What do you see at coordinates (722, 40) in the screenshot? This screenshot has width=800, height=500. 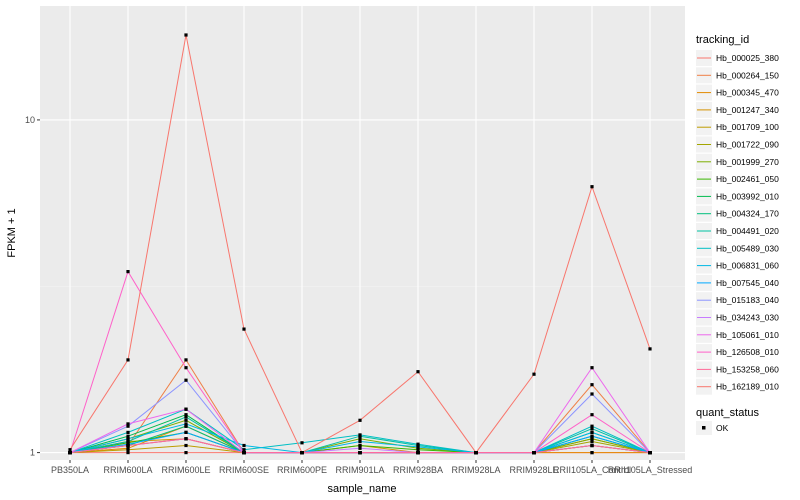 I see `legend-title: tracking_id` at bounding box center [722, 40].